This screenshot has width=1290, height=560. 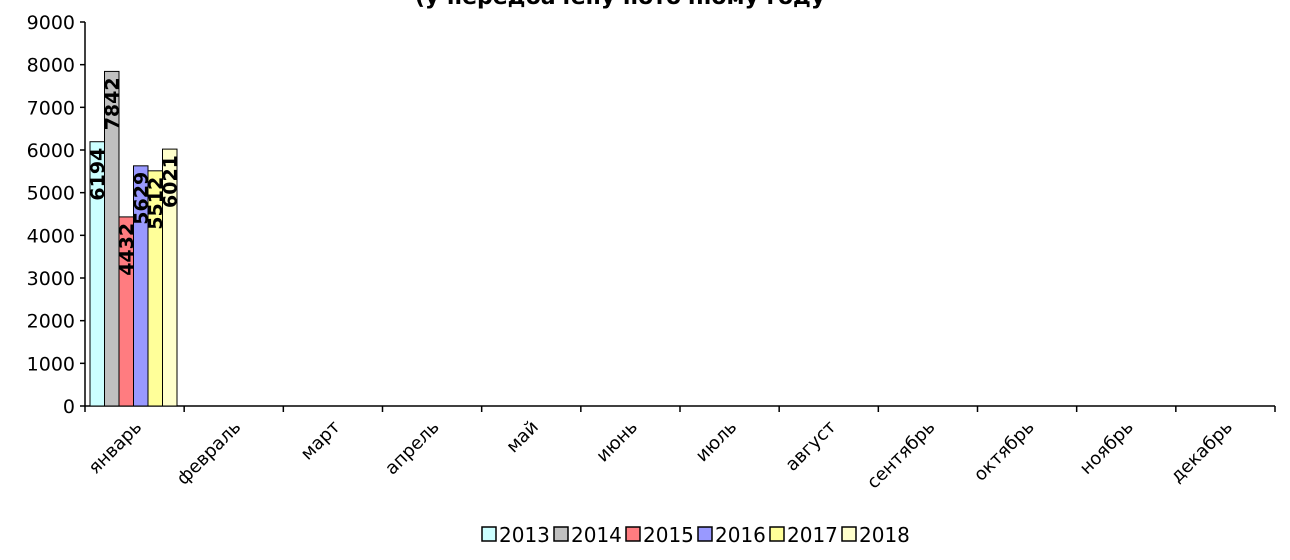 What do you see at coordinates (884, 535) in the screenshot?
I see `legend-label-2018: 2018` at bounding box center [884, 535].